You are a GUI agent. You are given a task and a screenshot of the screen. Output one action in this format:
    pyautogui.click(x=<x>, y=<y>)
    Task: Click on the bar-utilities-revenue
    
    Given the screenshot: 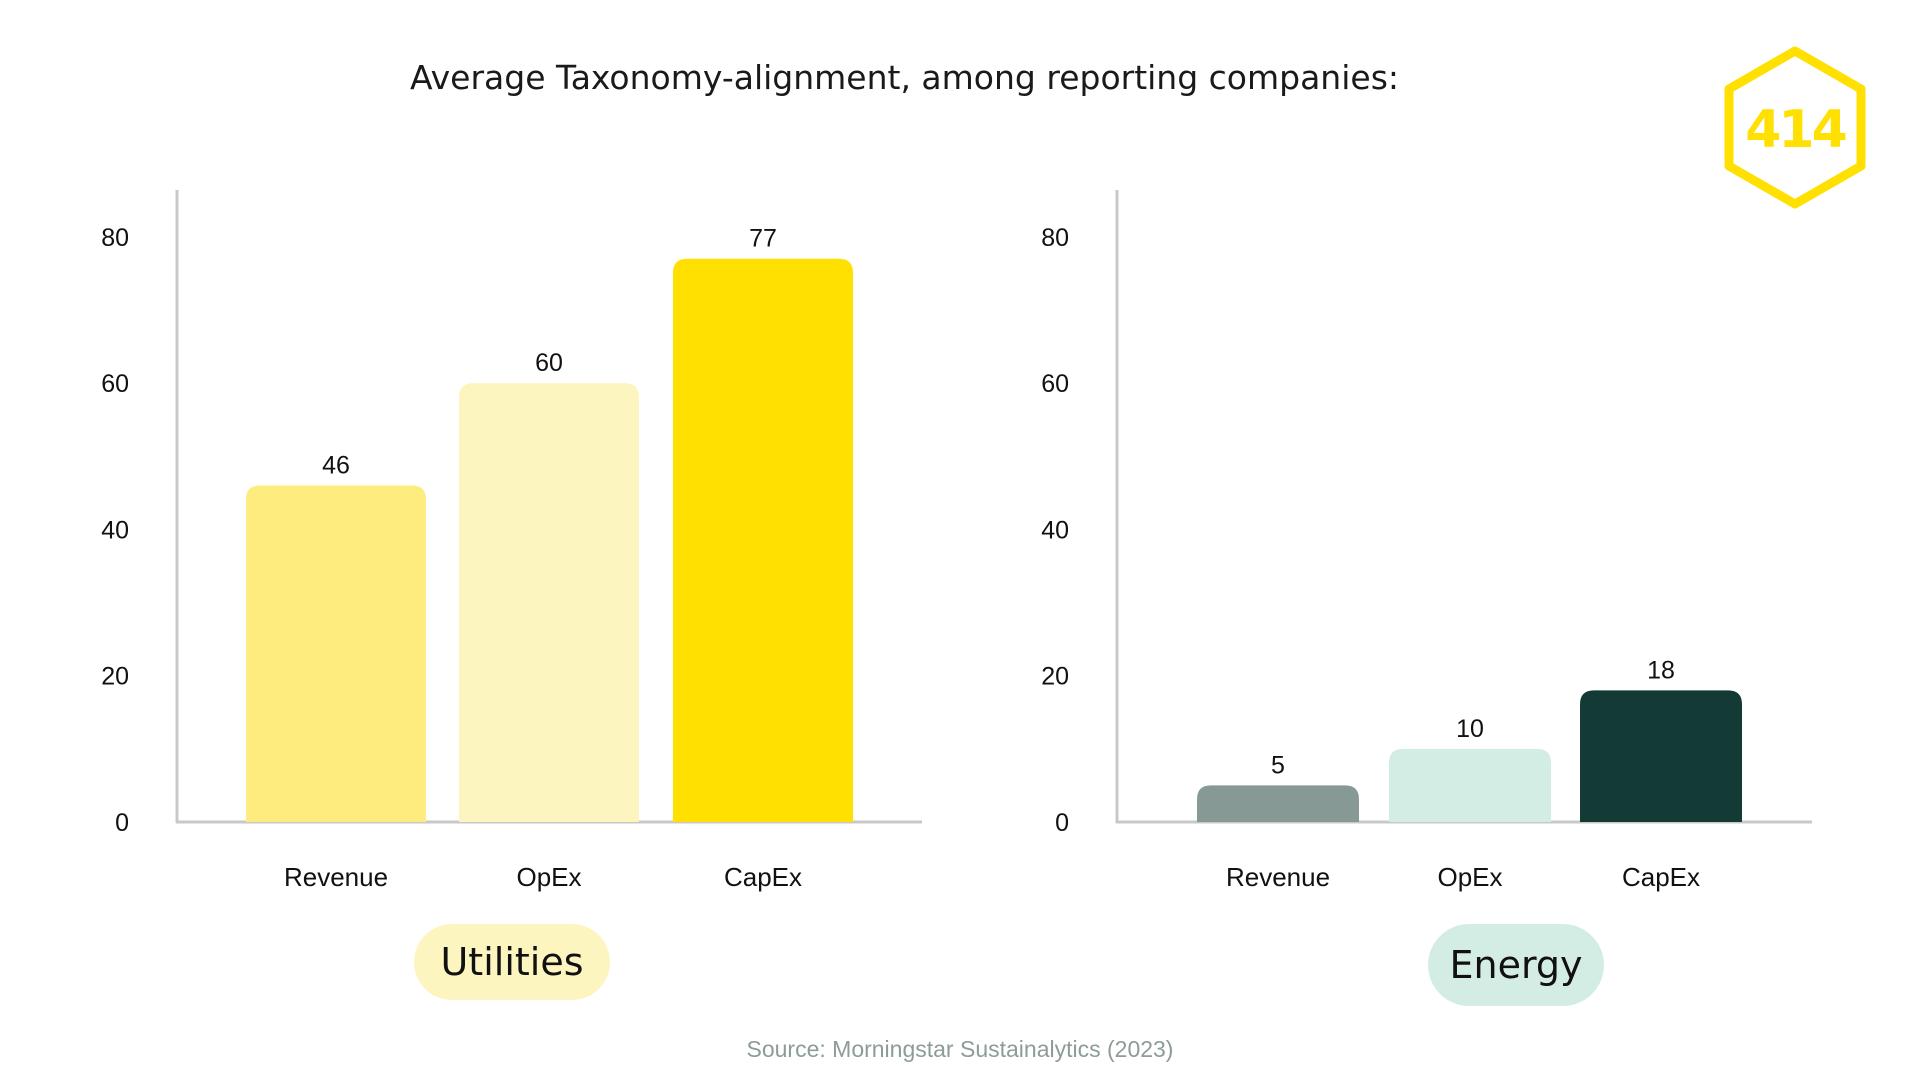 What is the action you would take?
    pyautogui.click(x=336, y=653)
    